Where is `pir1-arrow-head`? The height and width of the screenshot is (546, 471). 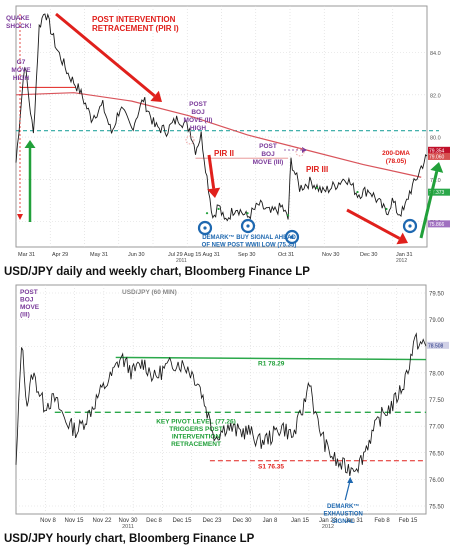
pir1-arrow-head is located at coordinates (156, 96).